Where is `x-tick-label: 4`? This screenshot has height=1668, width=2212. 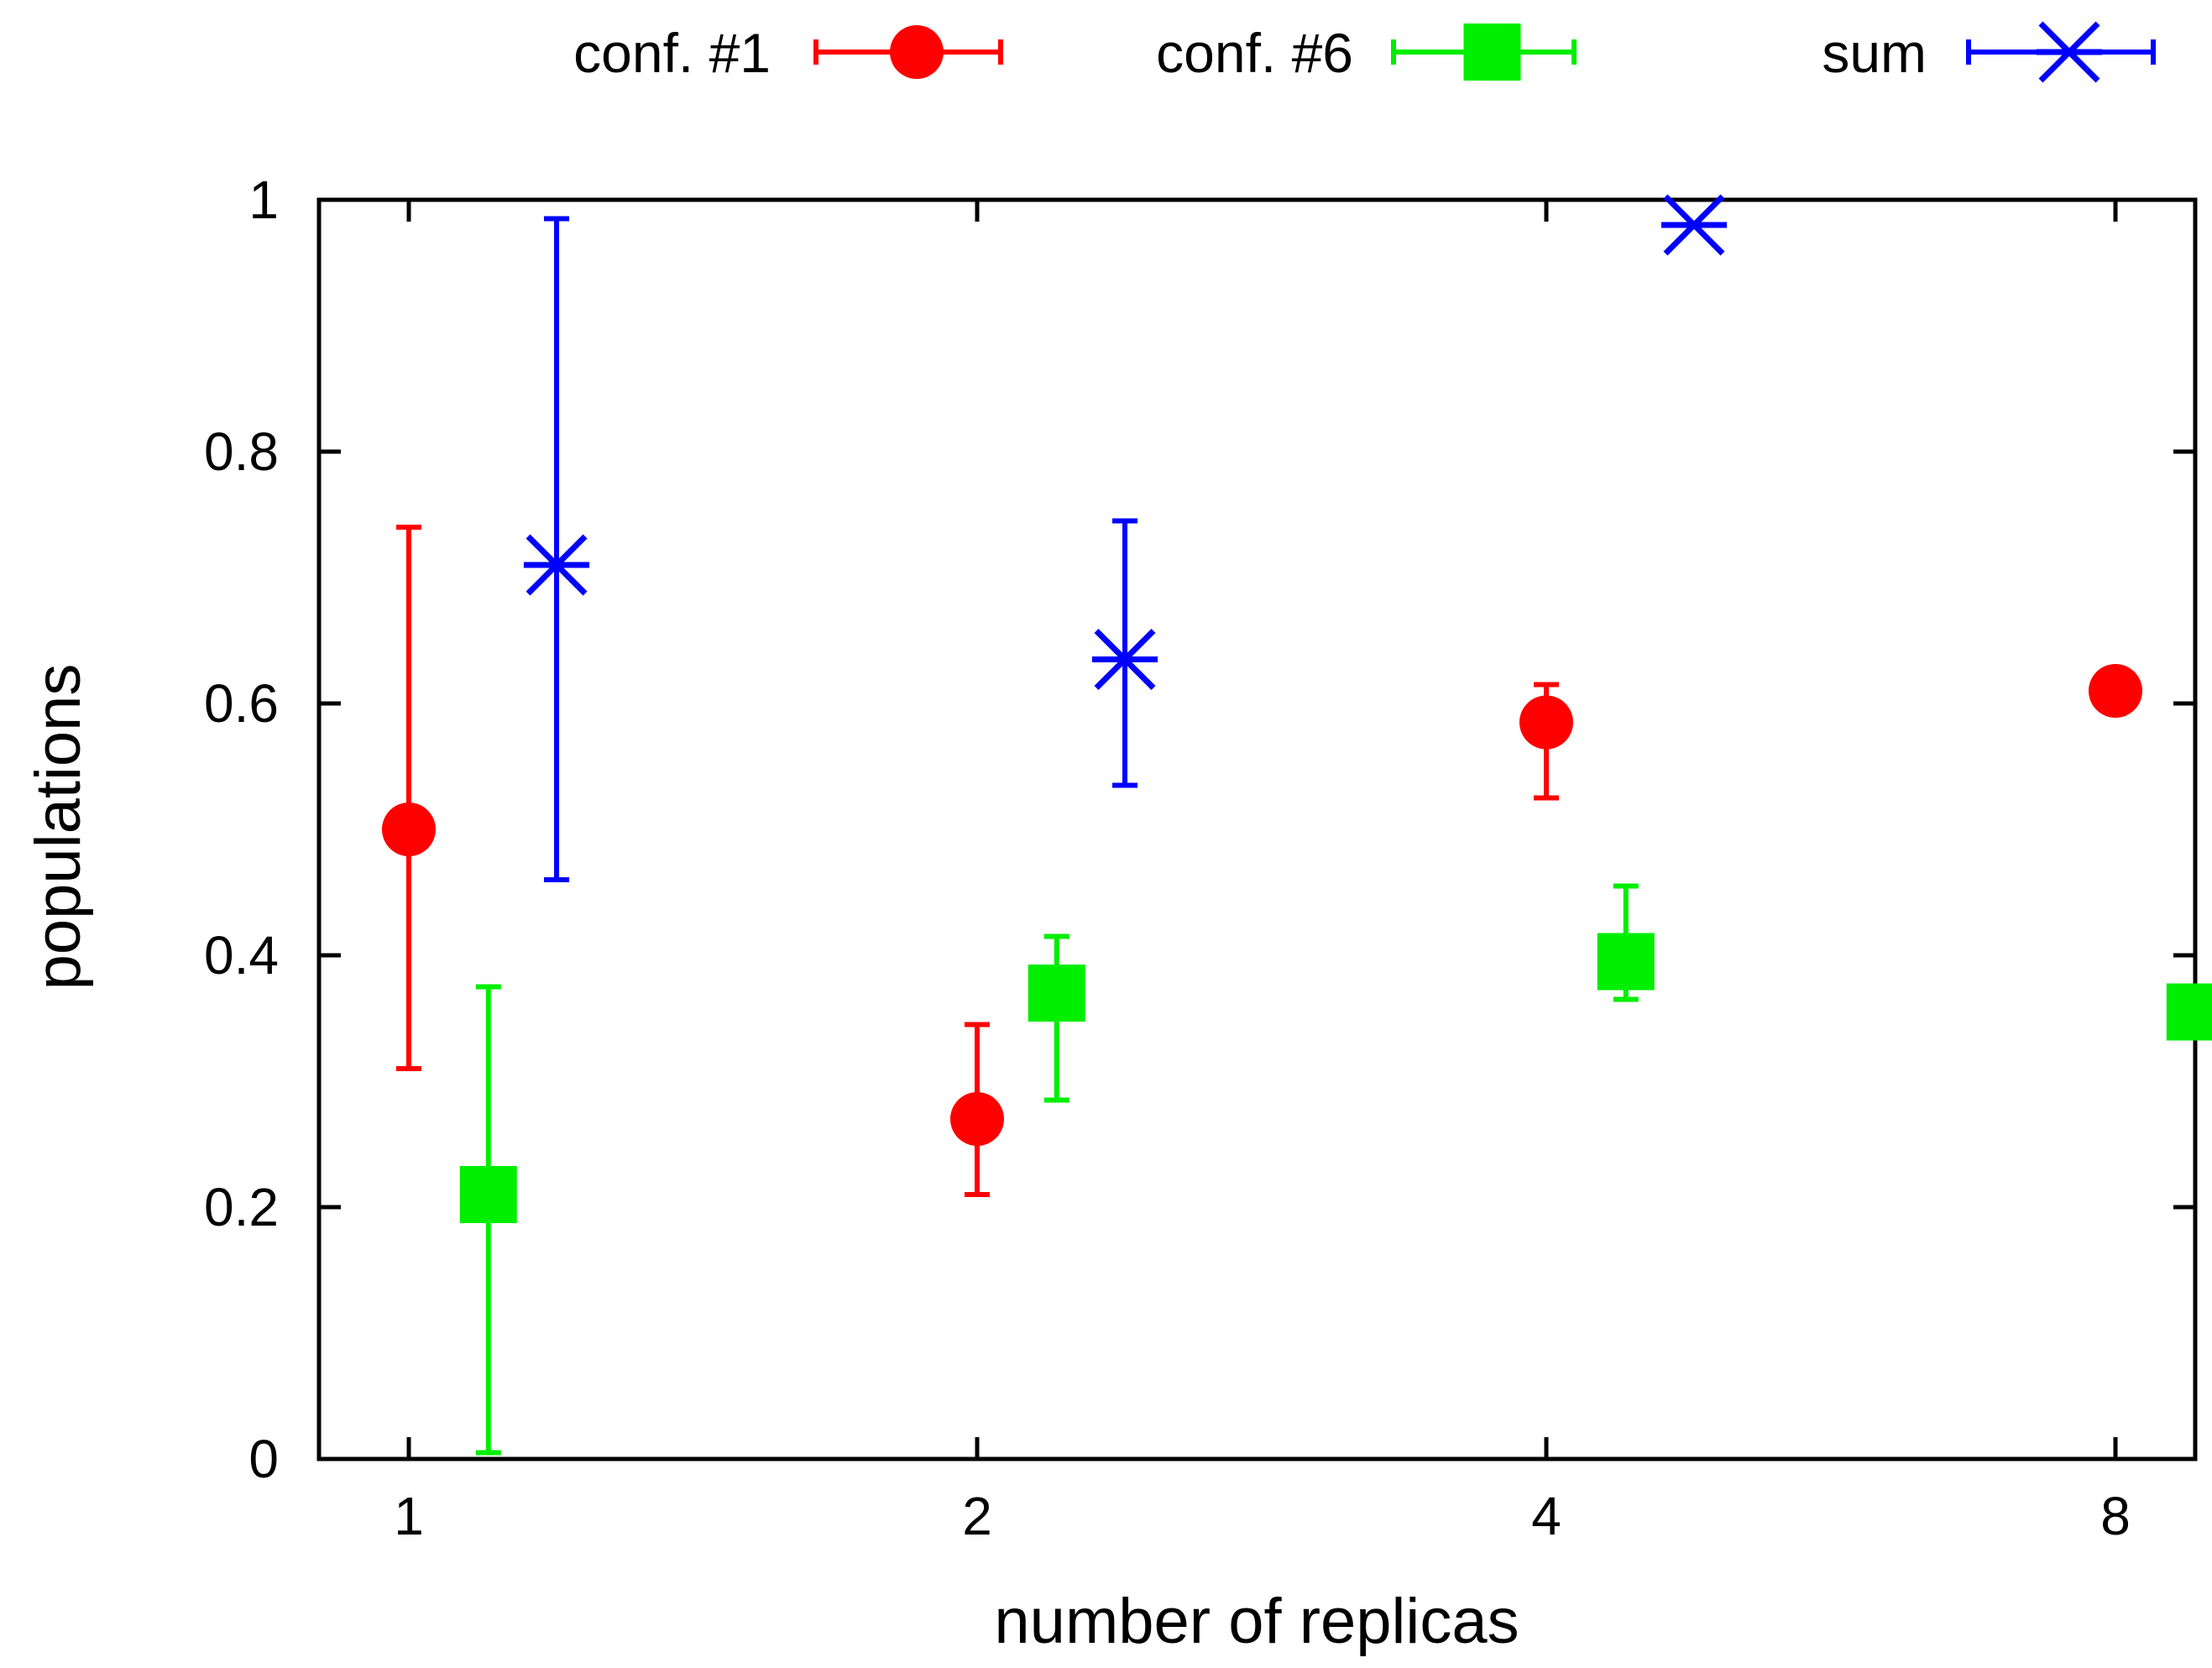 x-tick-label: 4 is located at coordinates (1546, 1516).